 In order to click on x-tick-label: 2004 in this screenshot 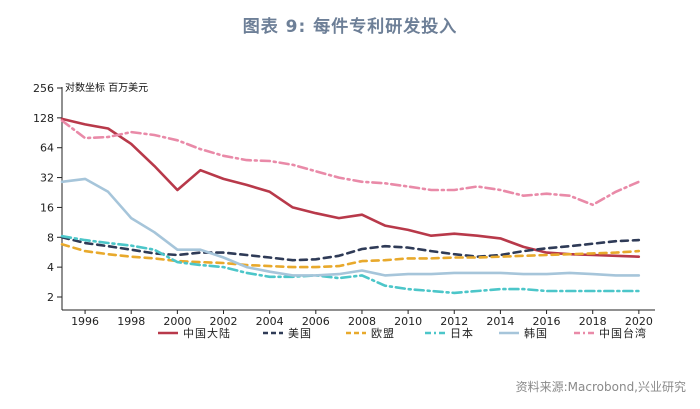, I will do `click(270, 321)`.